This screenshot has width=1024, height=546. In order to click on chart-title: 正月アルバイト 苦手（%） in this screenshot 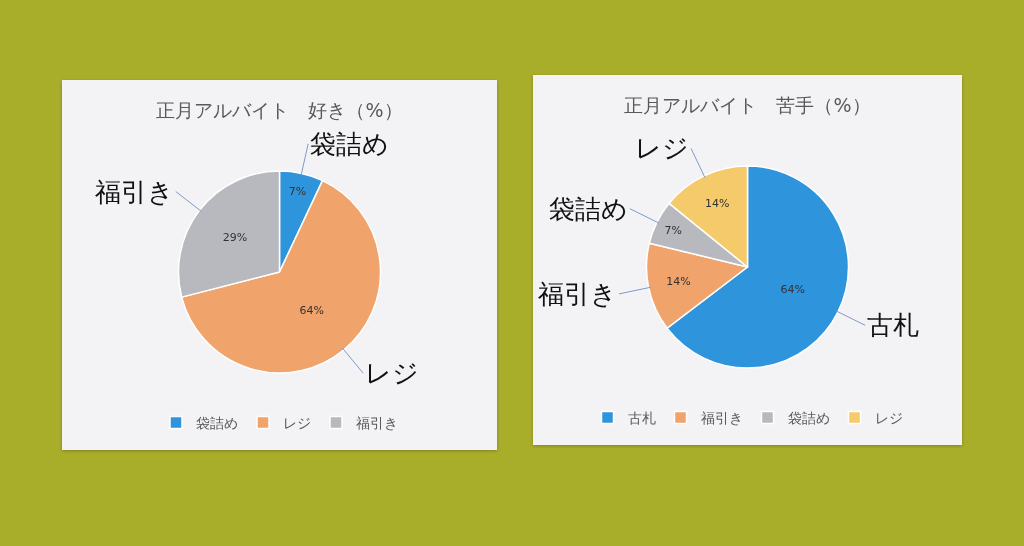, I will do `click(747, 104)`.